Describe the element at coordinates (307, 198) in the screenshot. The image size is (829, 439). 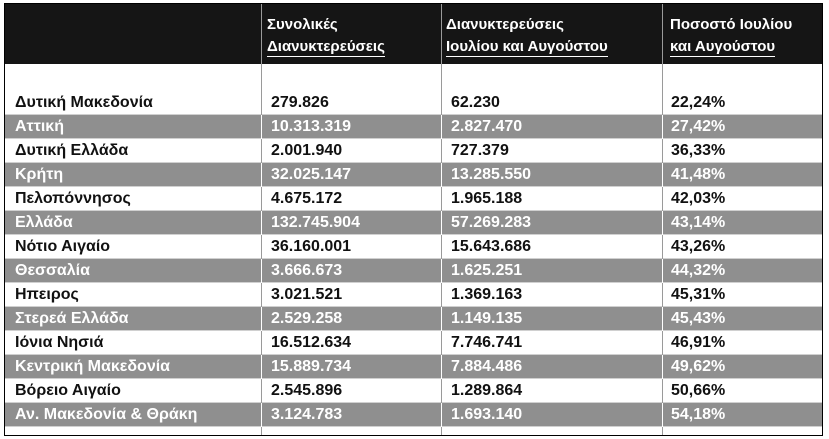
I see `total-stays-cell: 4.675.172` at that location.